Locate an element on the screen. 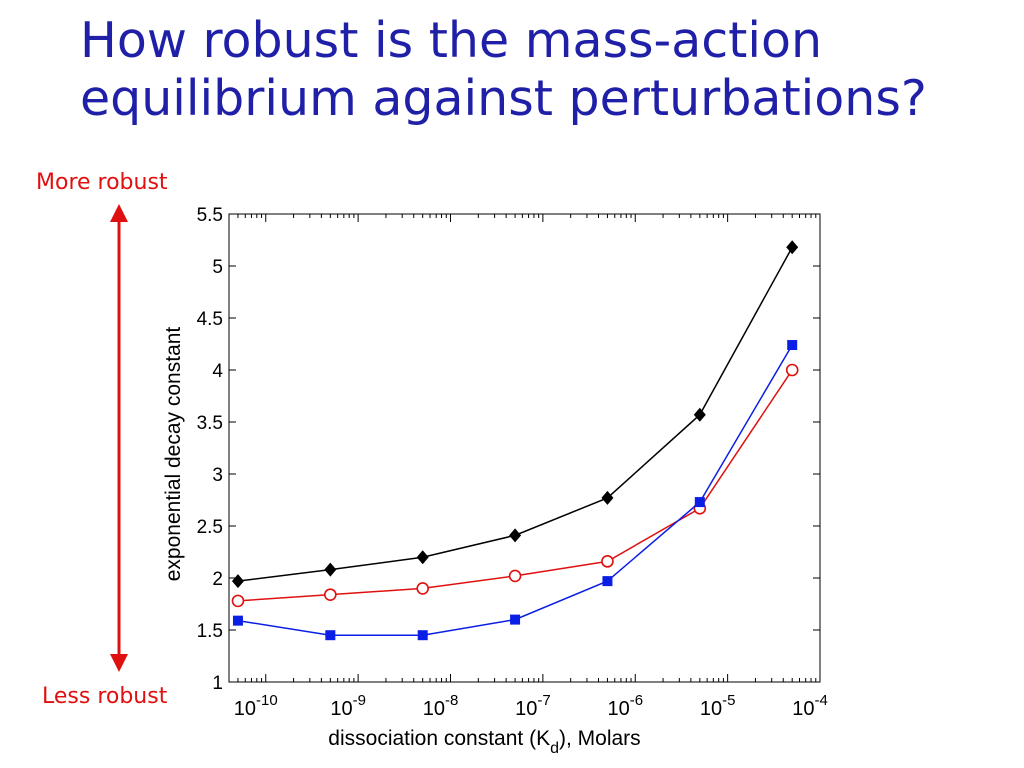 This screenshot has width=1024, height=768. x-tick-label: 10⁻⁶ is located at coordinates (625, 706).